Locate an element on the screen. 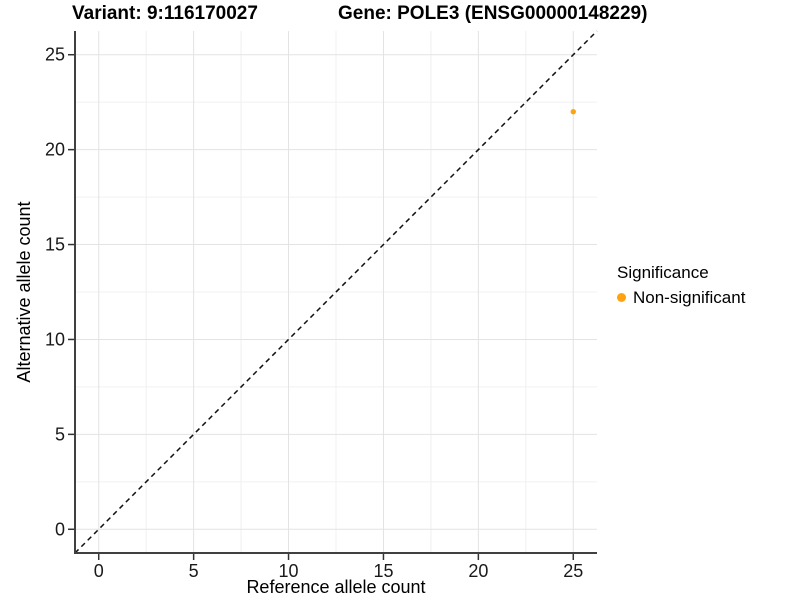 The image size is (800, 600). plot-title-variant: Variant: 9:116170027 is located at coordinates (165, 13).